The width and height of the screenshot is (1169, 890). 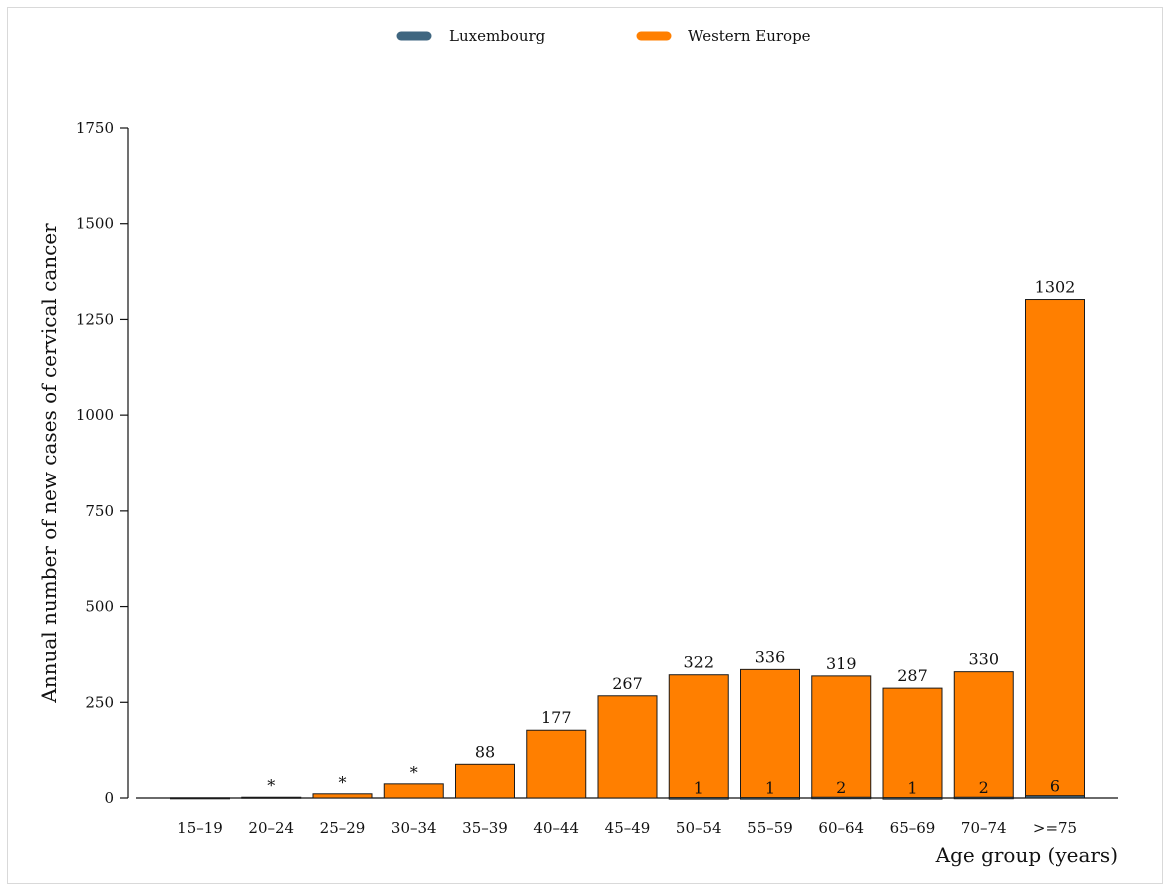 I want to click on data-label-western-europe: 322, so click(x=698, y=662).